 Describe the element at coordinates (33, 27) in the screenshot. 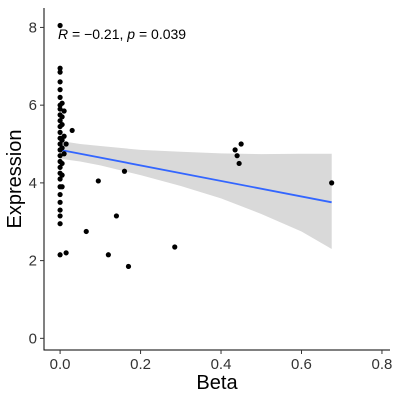

I see `y-tick-label: 8` at that location.